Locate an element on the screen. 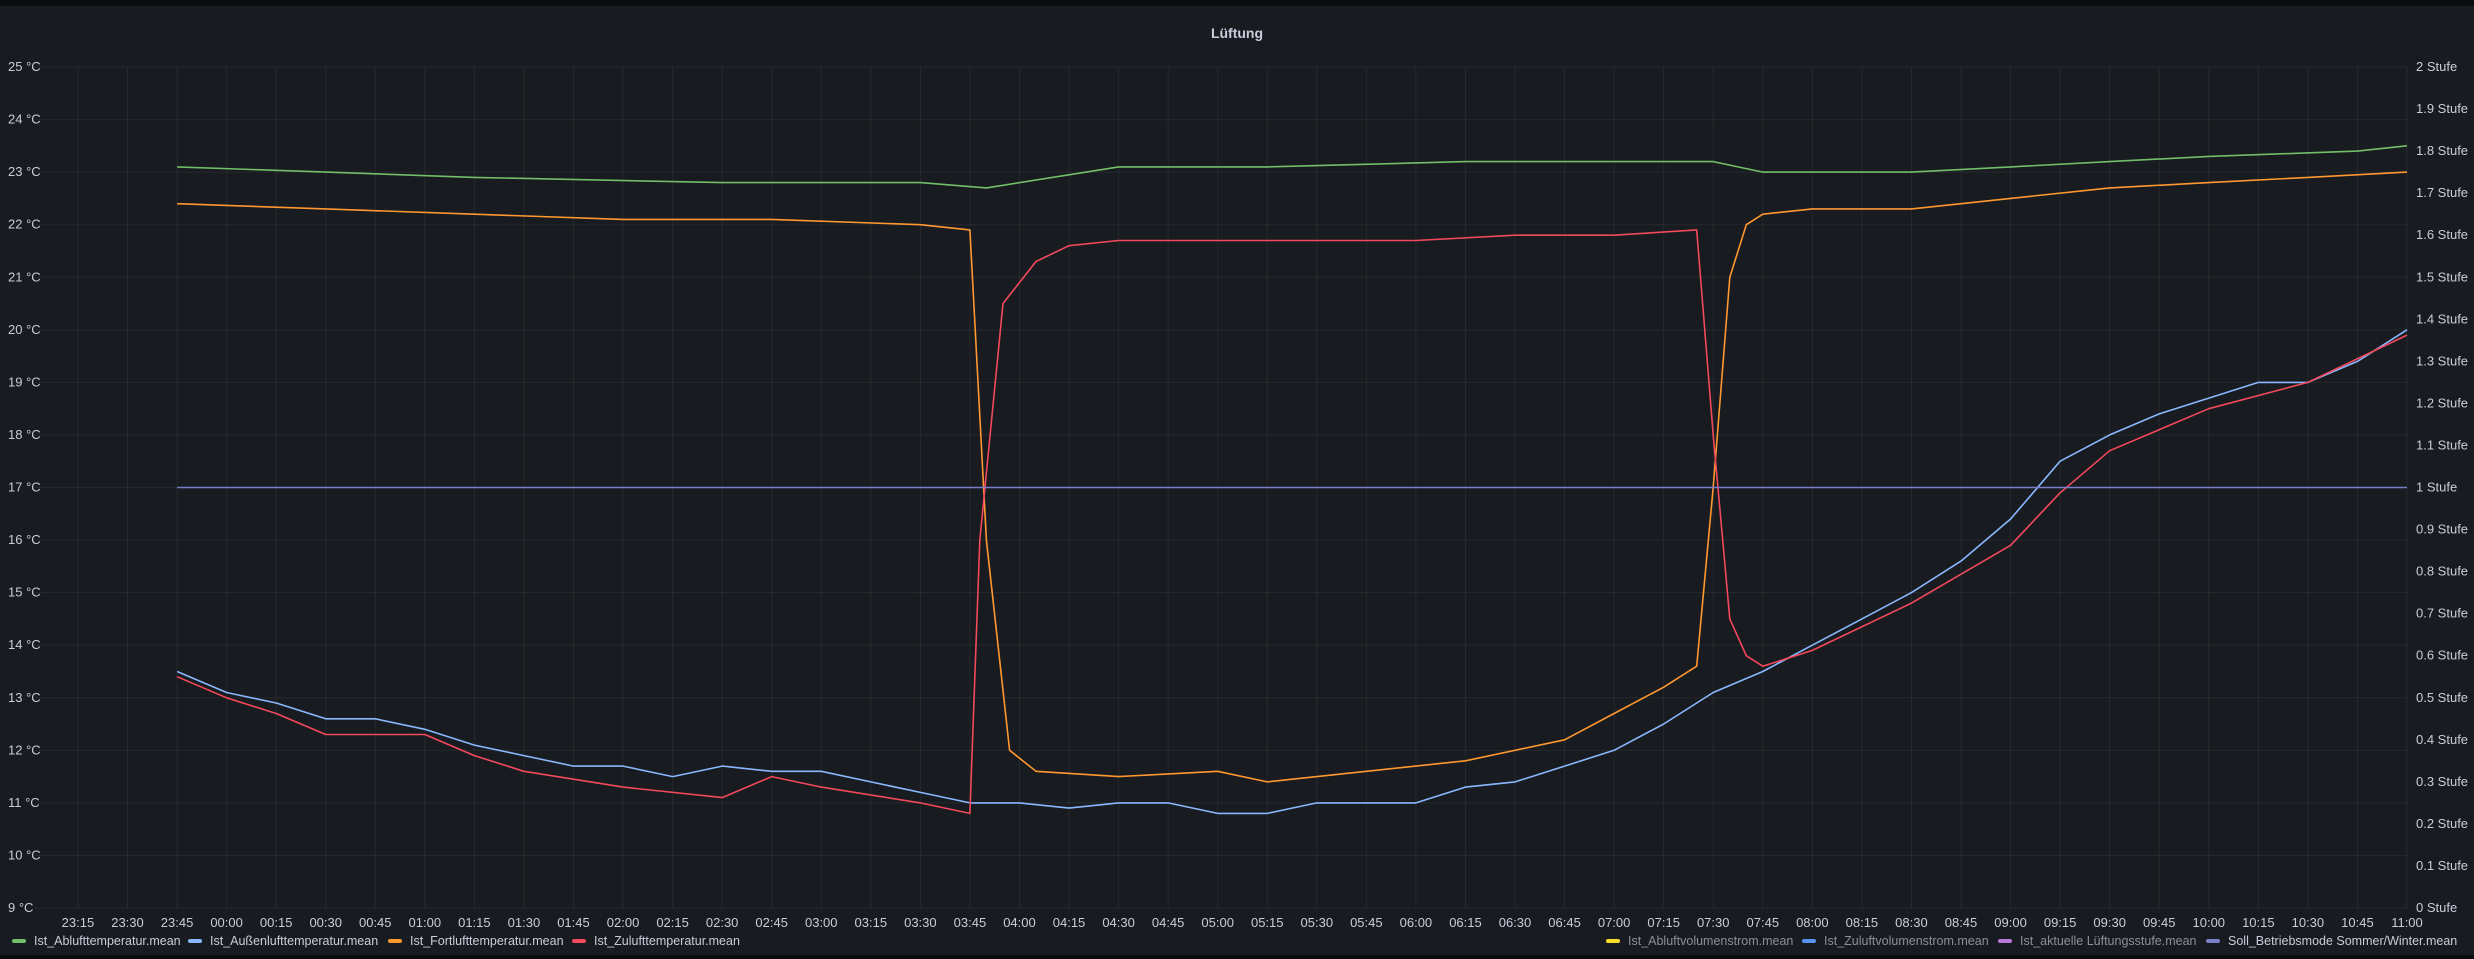  x-tick-label: 09:45 is located at coordinates (2159, 922).